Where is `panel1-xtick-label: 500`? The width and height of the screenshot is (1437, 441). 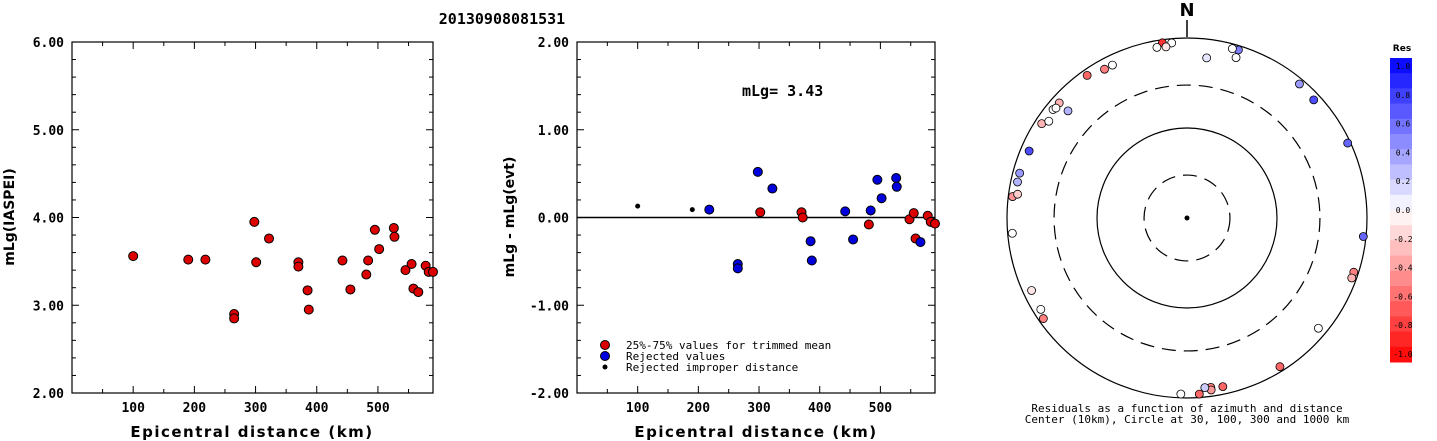 panel1-xtick-label: 500 is located at coordinates (378, 408).